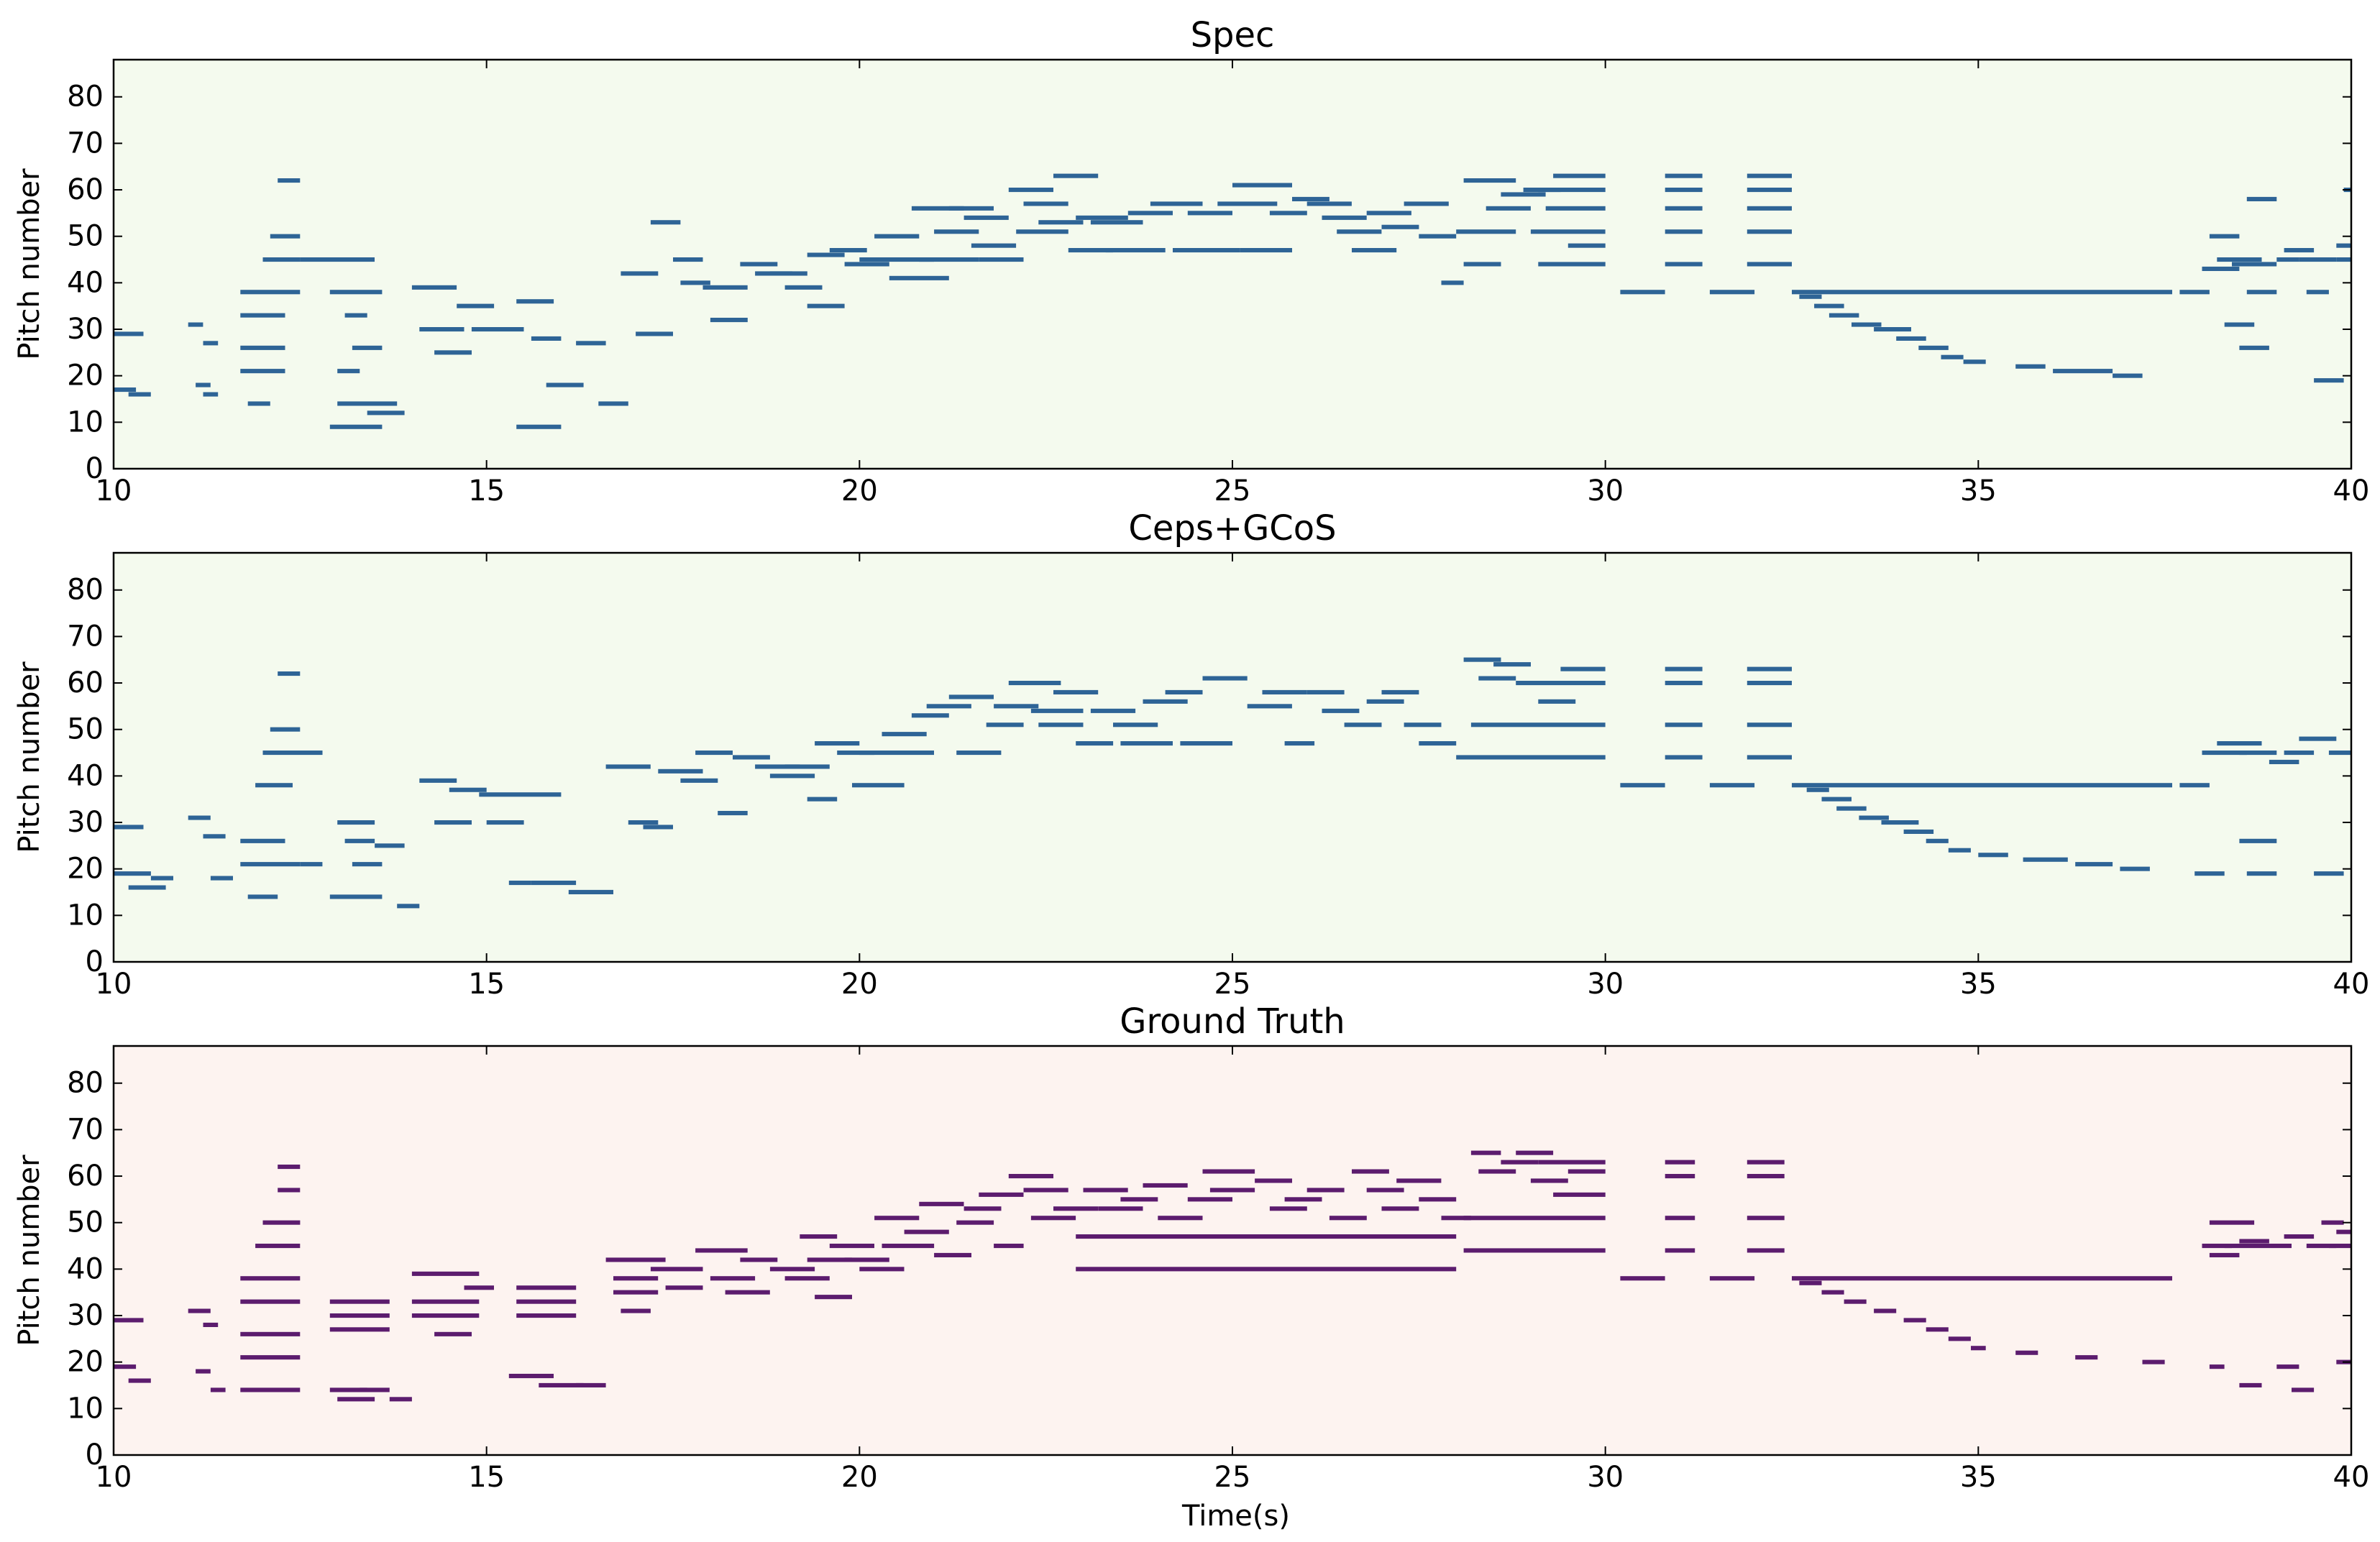 This screenshot has width=2380, height=1542. I want to click on y-tick-label: 50, so click(85, 729).